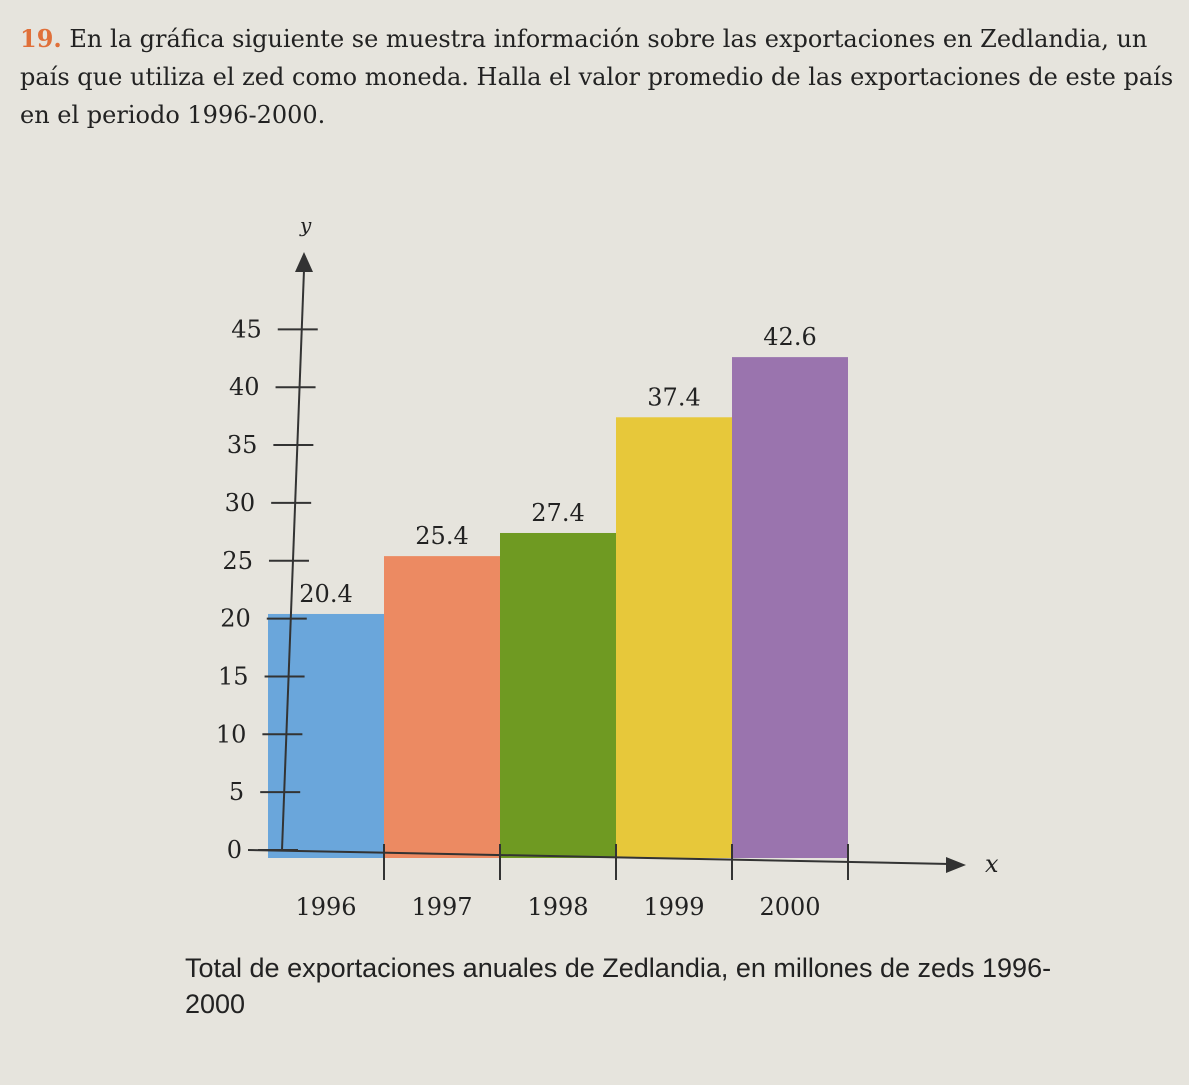  I want to click on x-tick-label-1998: 1998, so click(557, 907).